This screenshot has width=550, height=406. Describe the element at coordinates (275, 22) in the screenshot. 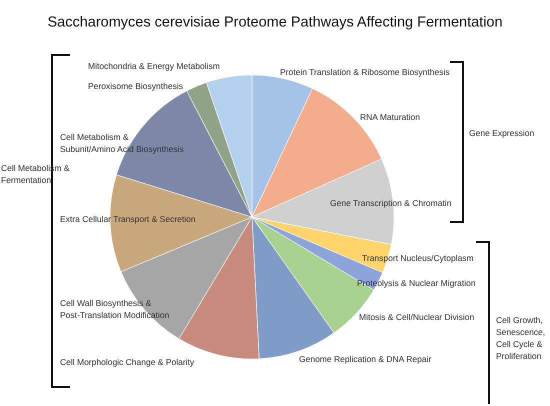

I see `chart-title: Saccharomyces cerevisiae Proteome Pathways Affecting Fermentation` at that location.